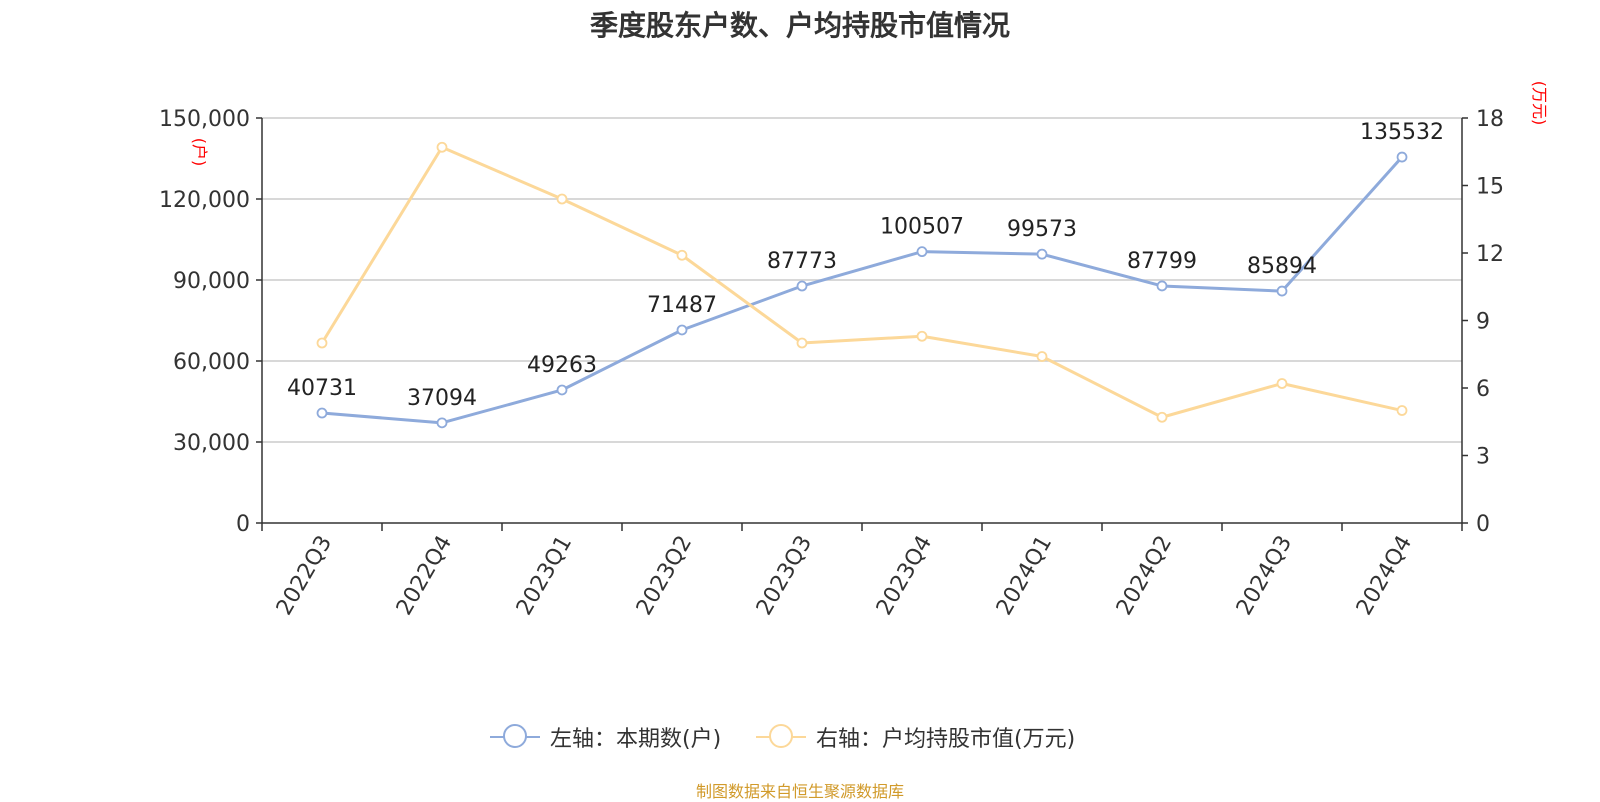 The height and width of the screenshot is (802, 1600). Describe the element at coordinates (243, 524) in the screenshot. I see `left-axis-tick-label-0: 0` at that location.